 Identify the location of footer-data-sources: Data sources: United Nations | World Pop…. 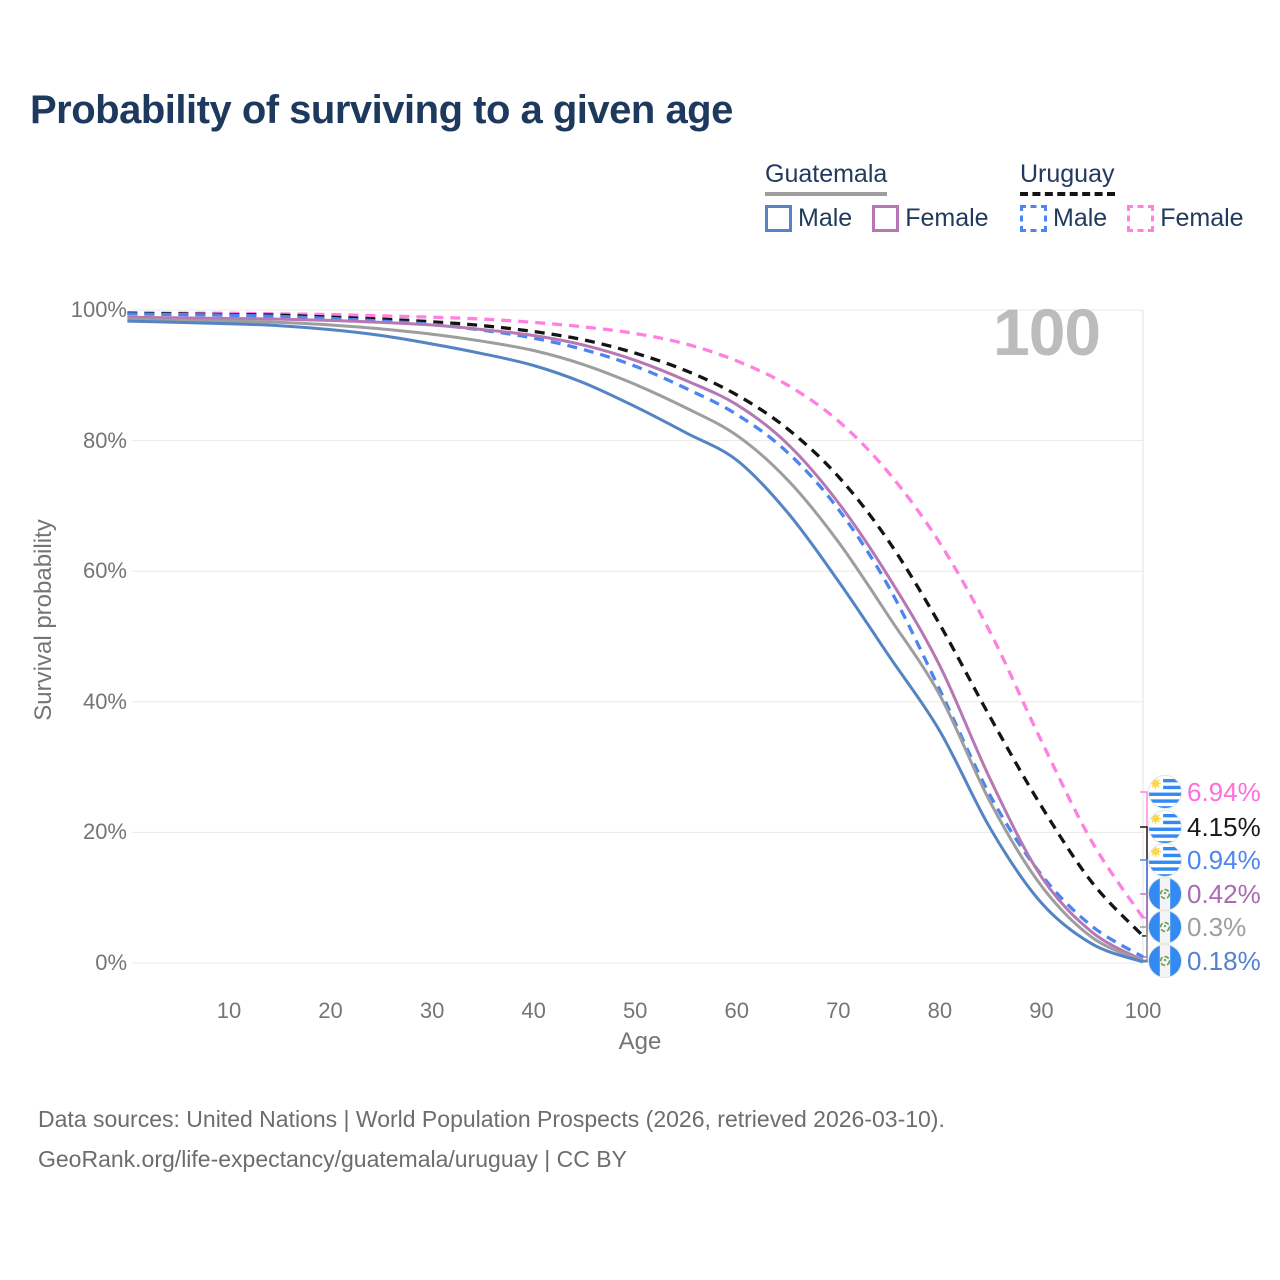
(491, 1119).